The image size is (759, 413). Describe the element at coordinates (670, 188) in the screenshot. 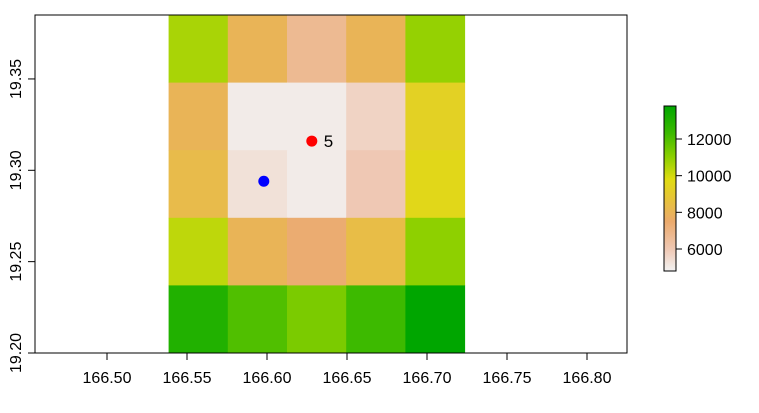

I see `legend-colorbar` at that location.